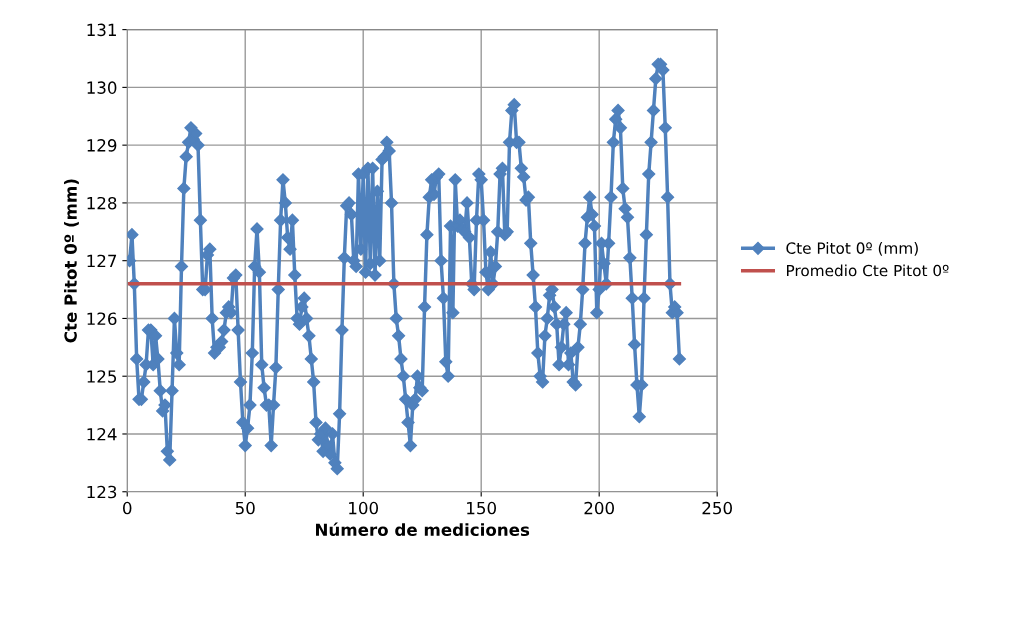  Describe the element at coordinates (245, 508) in the screenshot. I see `x-tick-label: 50` at that location.